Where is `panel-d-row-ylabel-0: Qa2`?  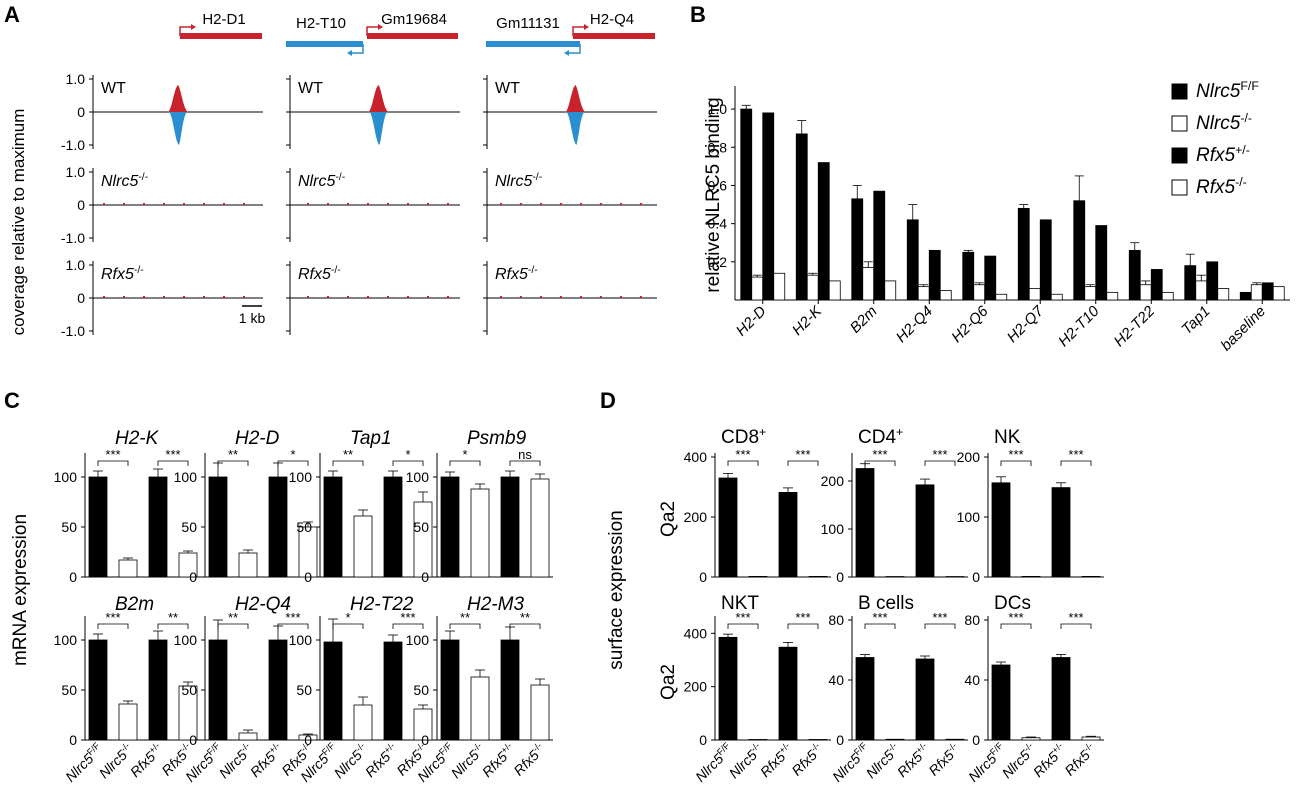
panel-d-row-ylabel-0: Qa2 is located at coordinates (668, 519).